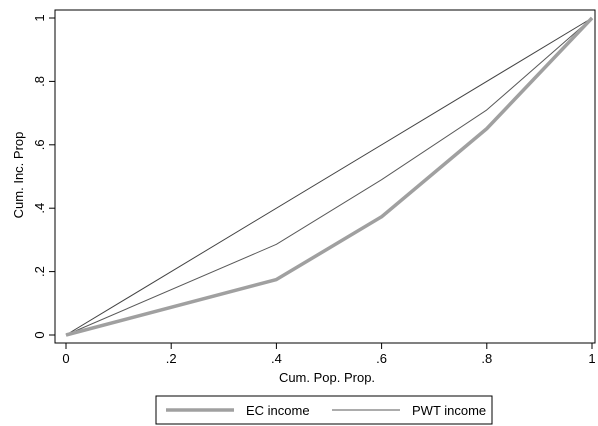 This screenshot has width=598, height=426. What do you see at coordinates (449, 410) in the screenshot?
I see `legend-label-pwt-income: PWT income` at bounding box center [449, 410].